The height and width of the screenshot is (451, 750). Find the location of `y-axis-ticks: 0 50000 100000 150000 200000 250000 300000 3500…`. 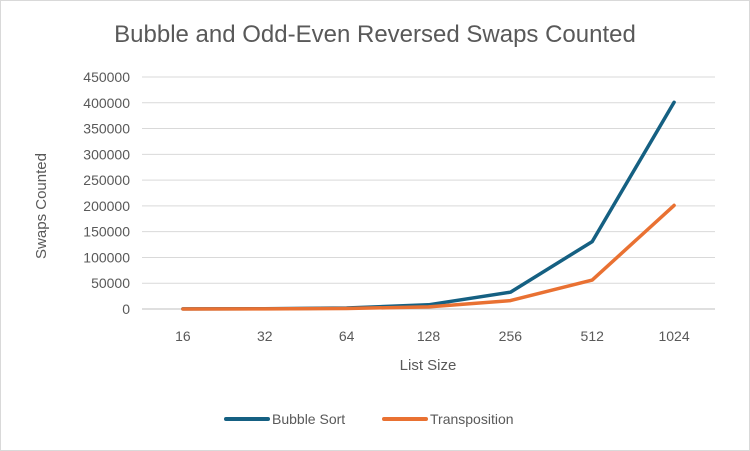

y-axis-ticks: 0 50000 100000 150000 200000 250000 300000 3500… is located at coordinates (106, 193).